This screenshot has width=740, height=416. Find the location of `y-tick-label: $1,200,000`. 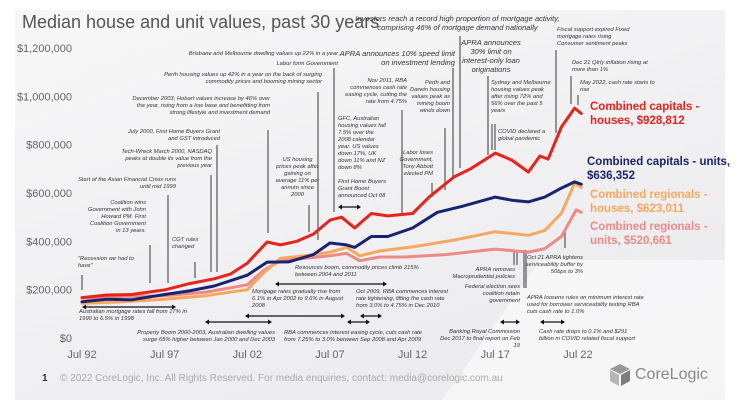

y-tick-label: $1,200,000 is located at coordinates (44, 49).